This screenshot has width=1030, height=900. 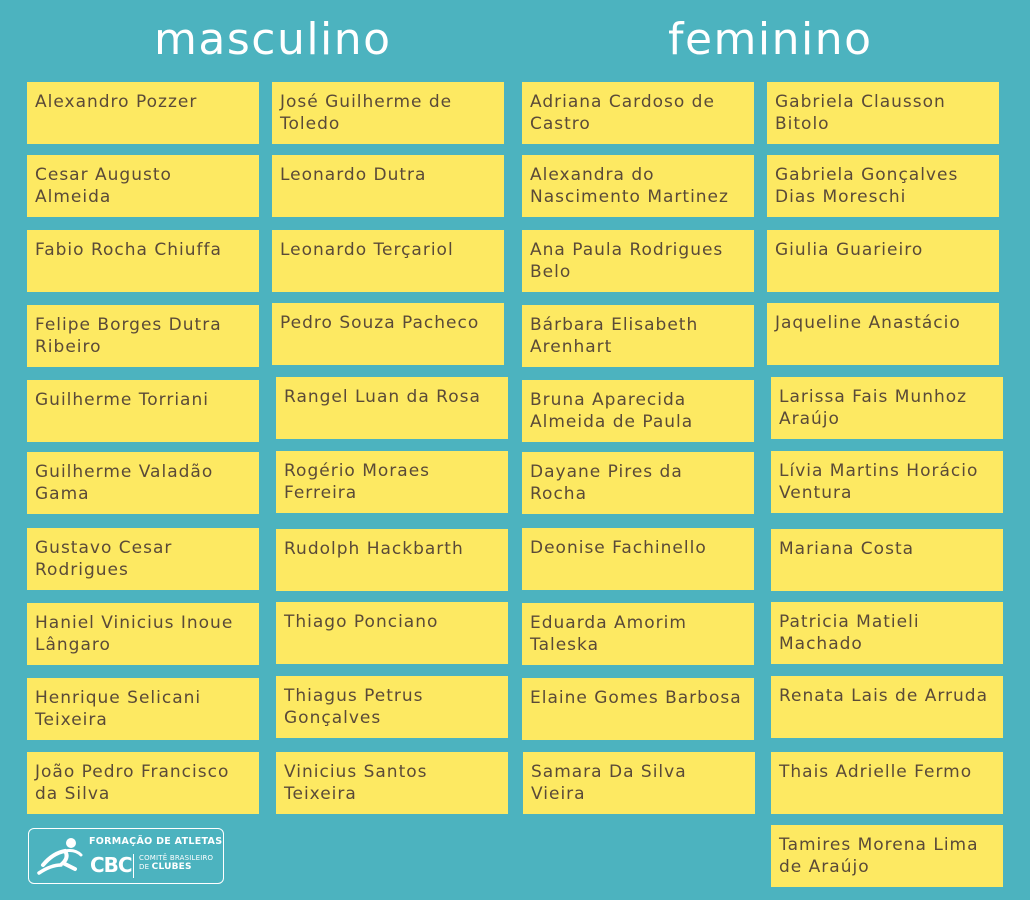 I want to click on athlete-card: Deonise Fachinello, so click(x=638, y=559).